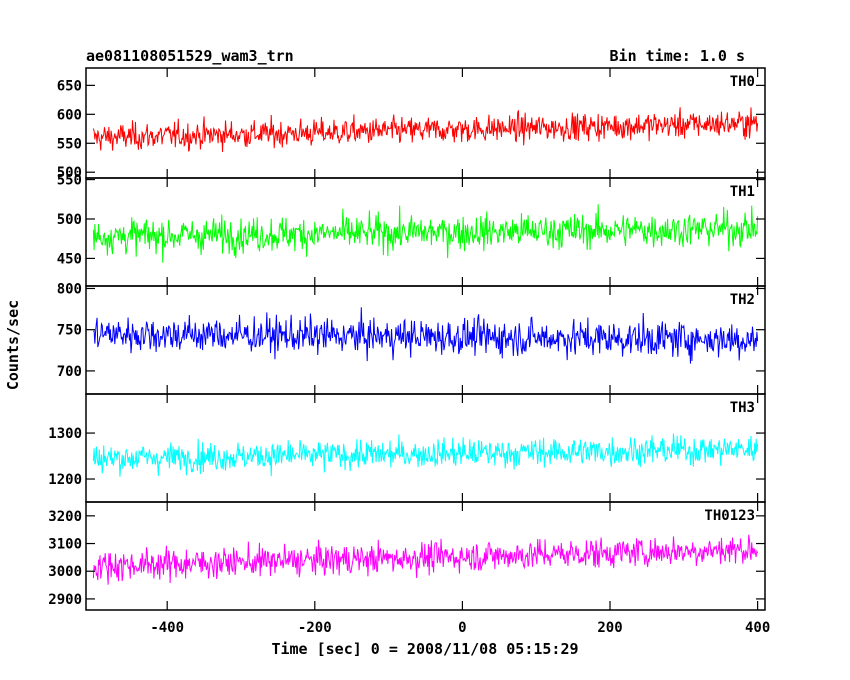 This screenshot has height=680, width=850. What do you see at coordinates (742, 408) in the screenshot?
I see `panel-label-th3: TH3` at bounding box center [742, 408].